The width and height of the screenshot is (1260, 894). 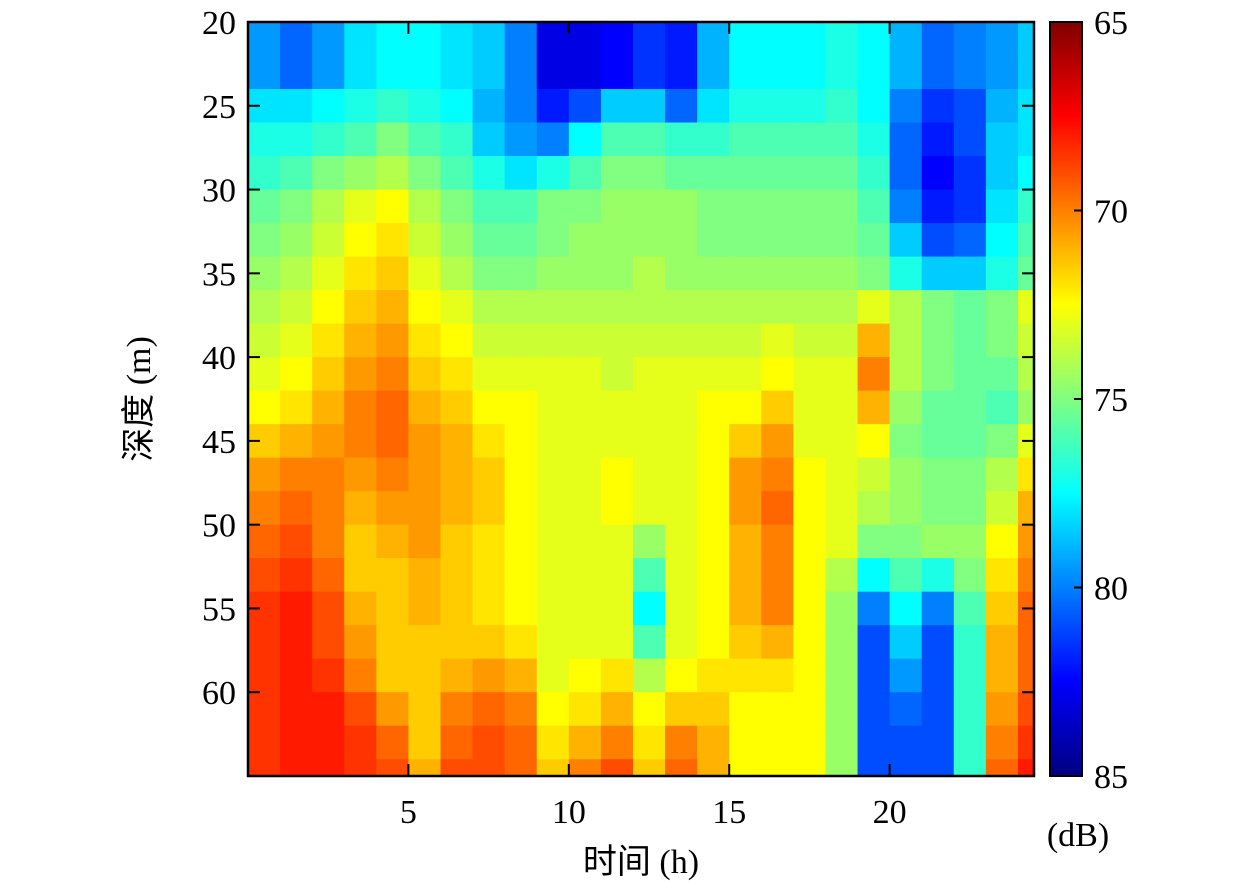 What do you see at coordinates (219, 442) in the screenshot?
I see `y-tick-label: 45` at bounding box center [219, 442].